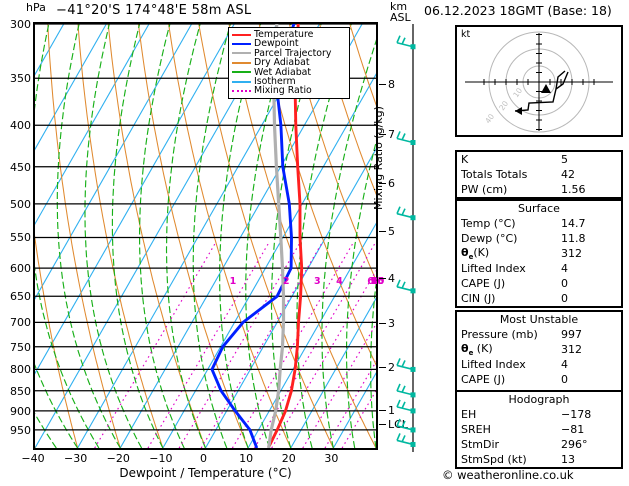 The width and height of the screenshot is (629, 486). I want to click on table-row: StmSpd (kt) 13, so click(539, 459).